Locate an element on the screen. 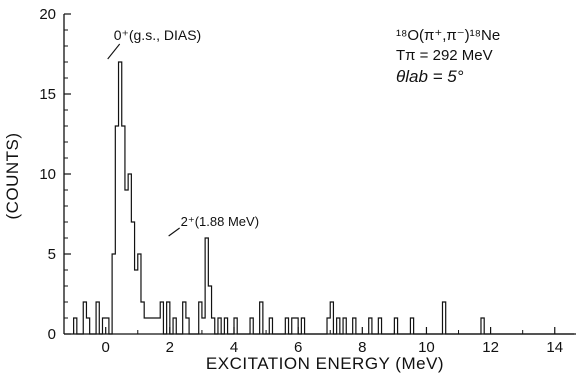 The width and height of the screenshot is (576, 378). x-tick-label: 2 is located at coordinates (170, 347).